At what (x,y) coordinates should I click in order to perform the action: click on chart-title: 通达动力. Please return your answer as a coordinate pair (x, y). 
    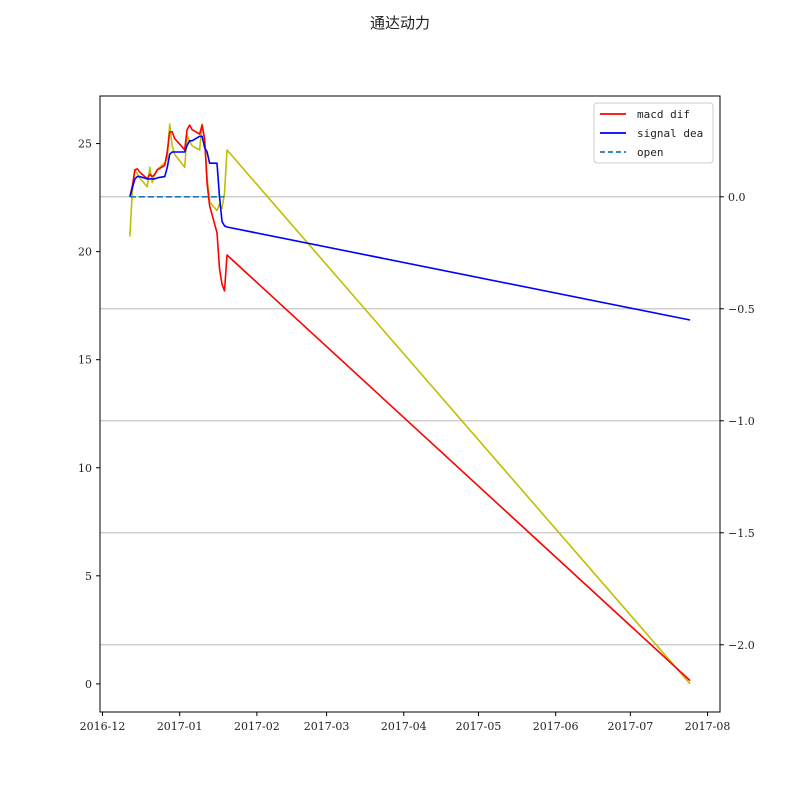
    Looking at the image, I should click on (399, 23).